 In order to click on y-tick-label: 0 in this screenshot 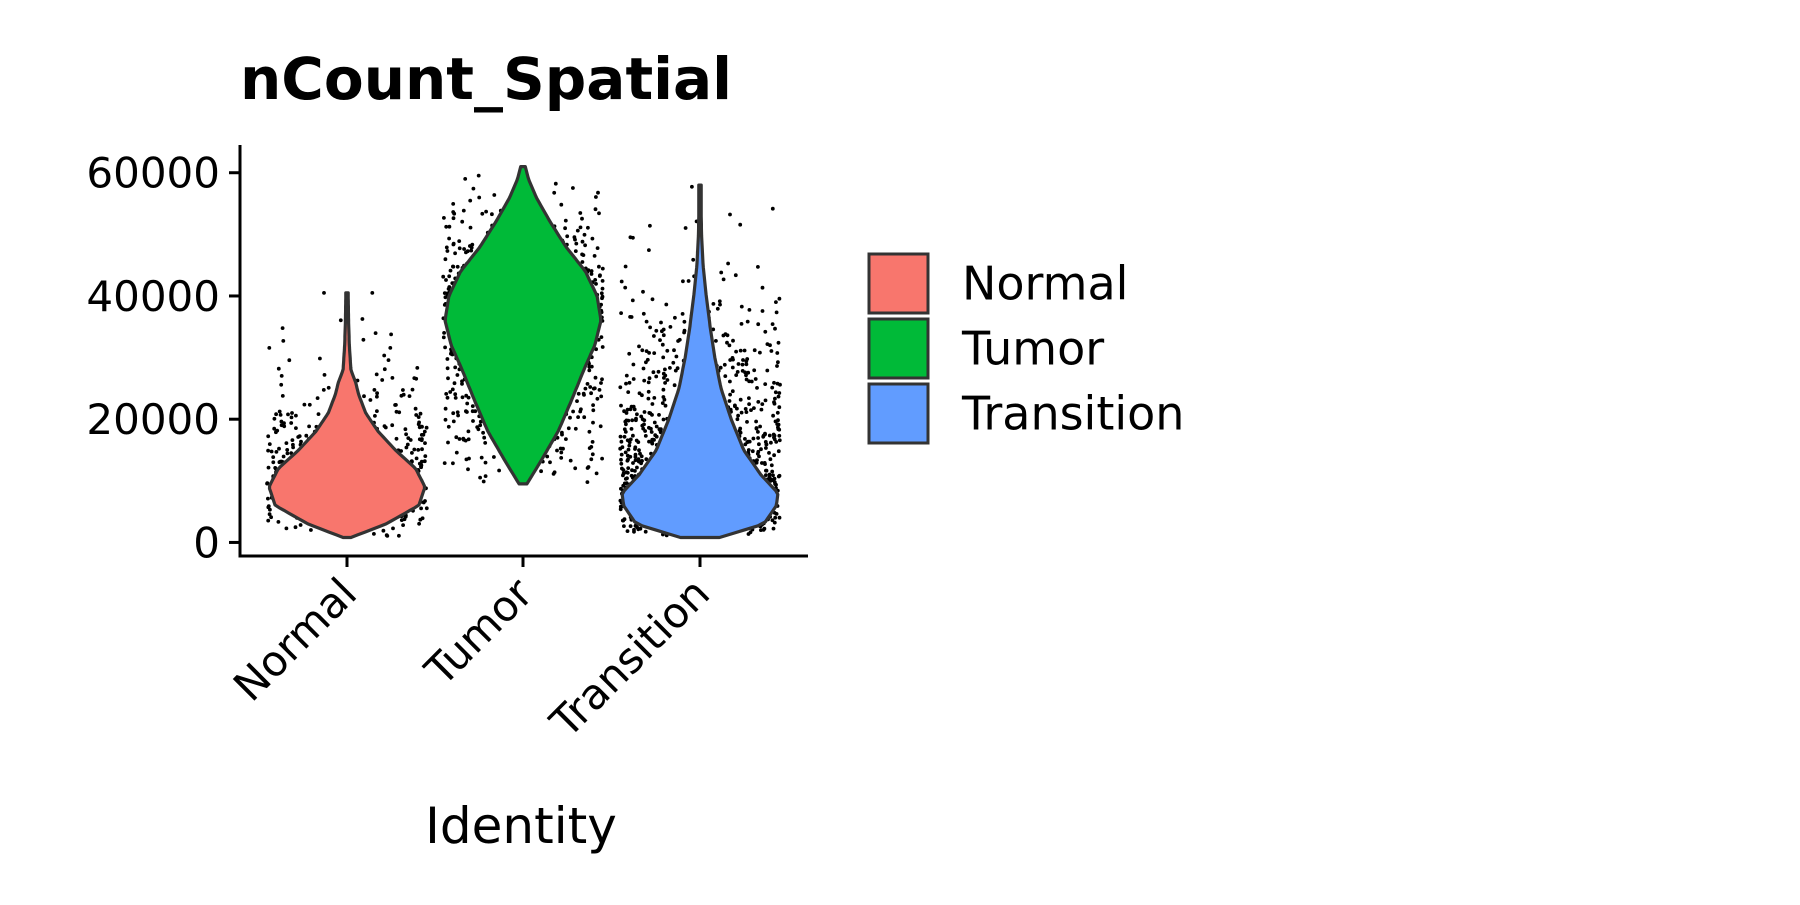, I will do `click(206, 542)`.